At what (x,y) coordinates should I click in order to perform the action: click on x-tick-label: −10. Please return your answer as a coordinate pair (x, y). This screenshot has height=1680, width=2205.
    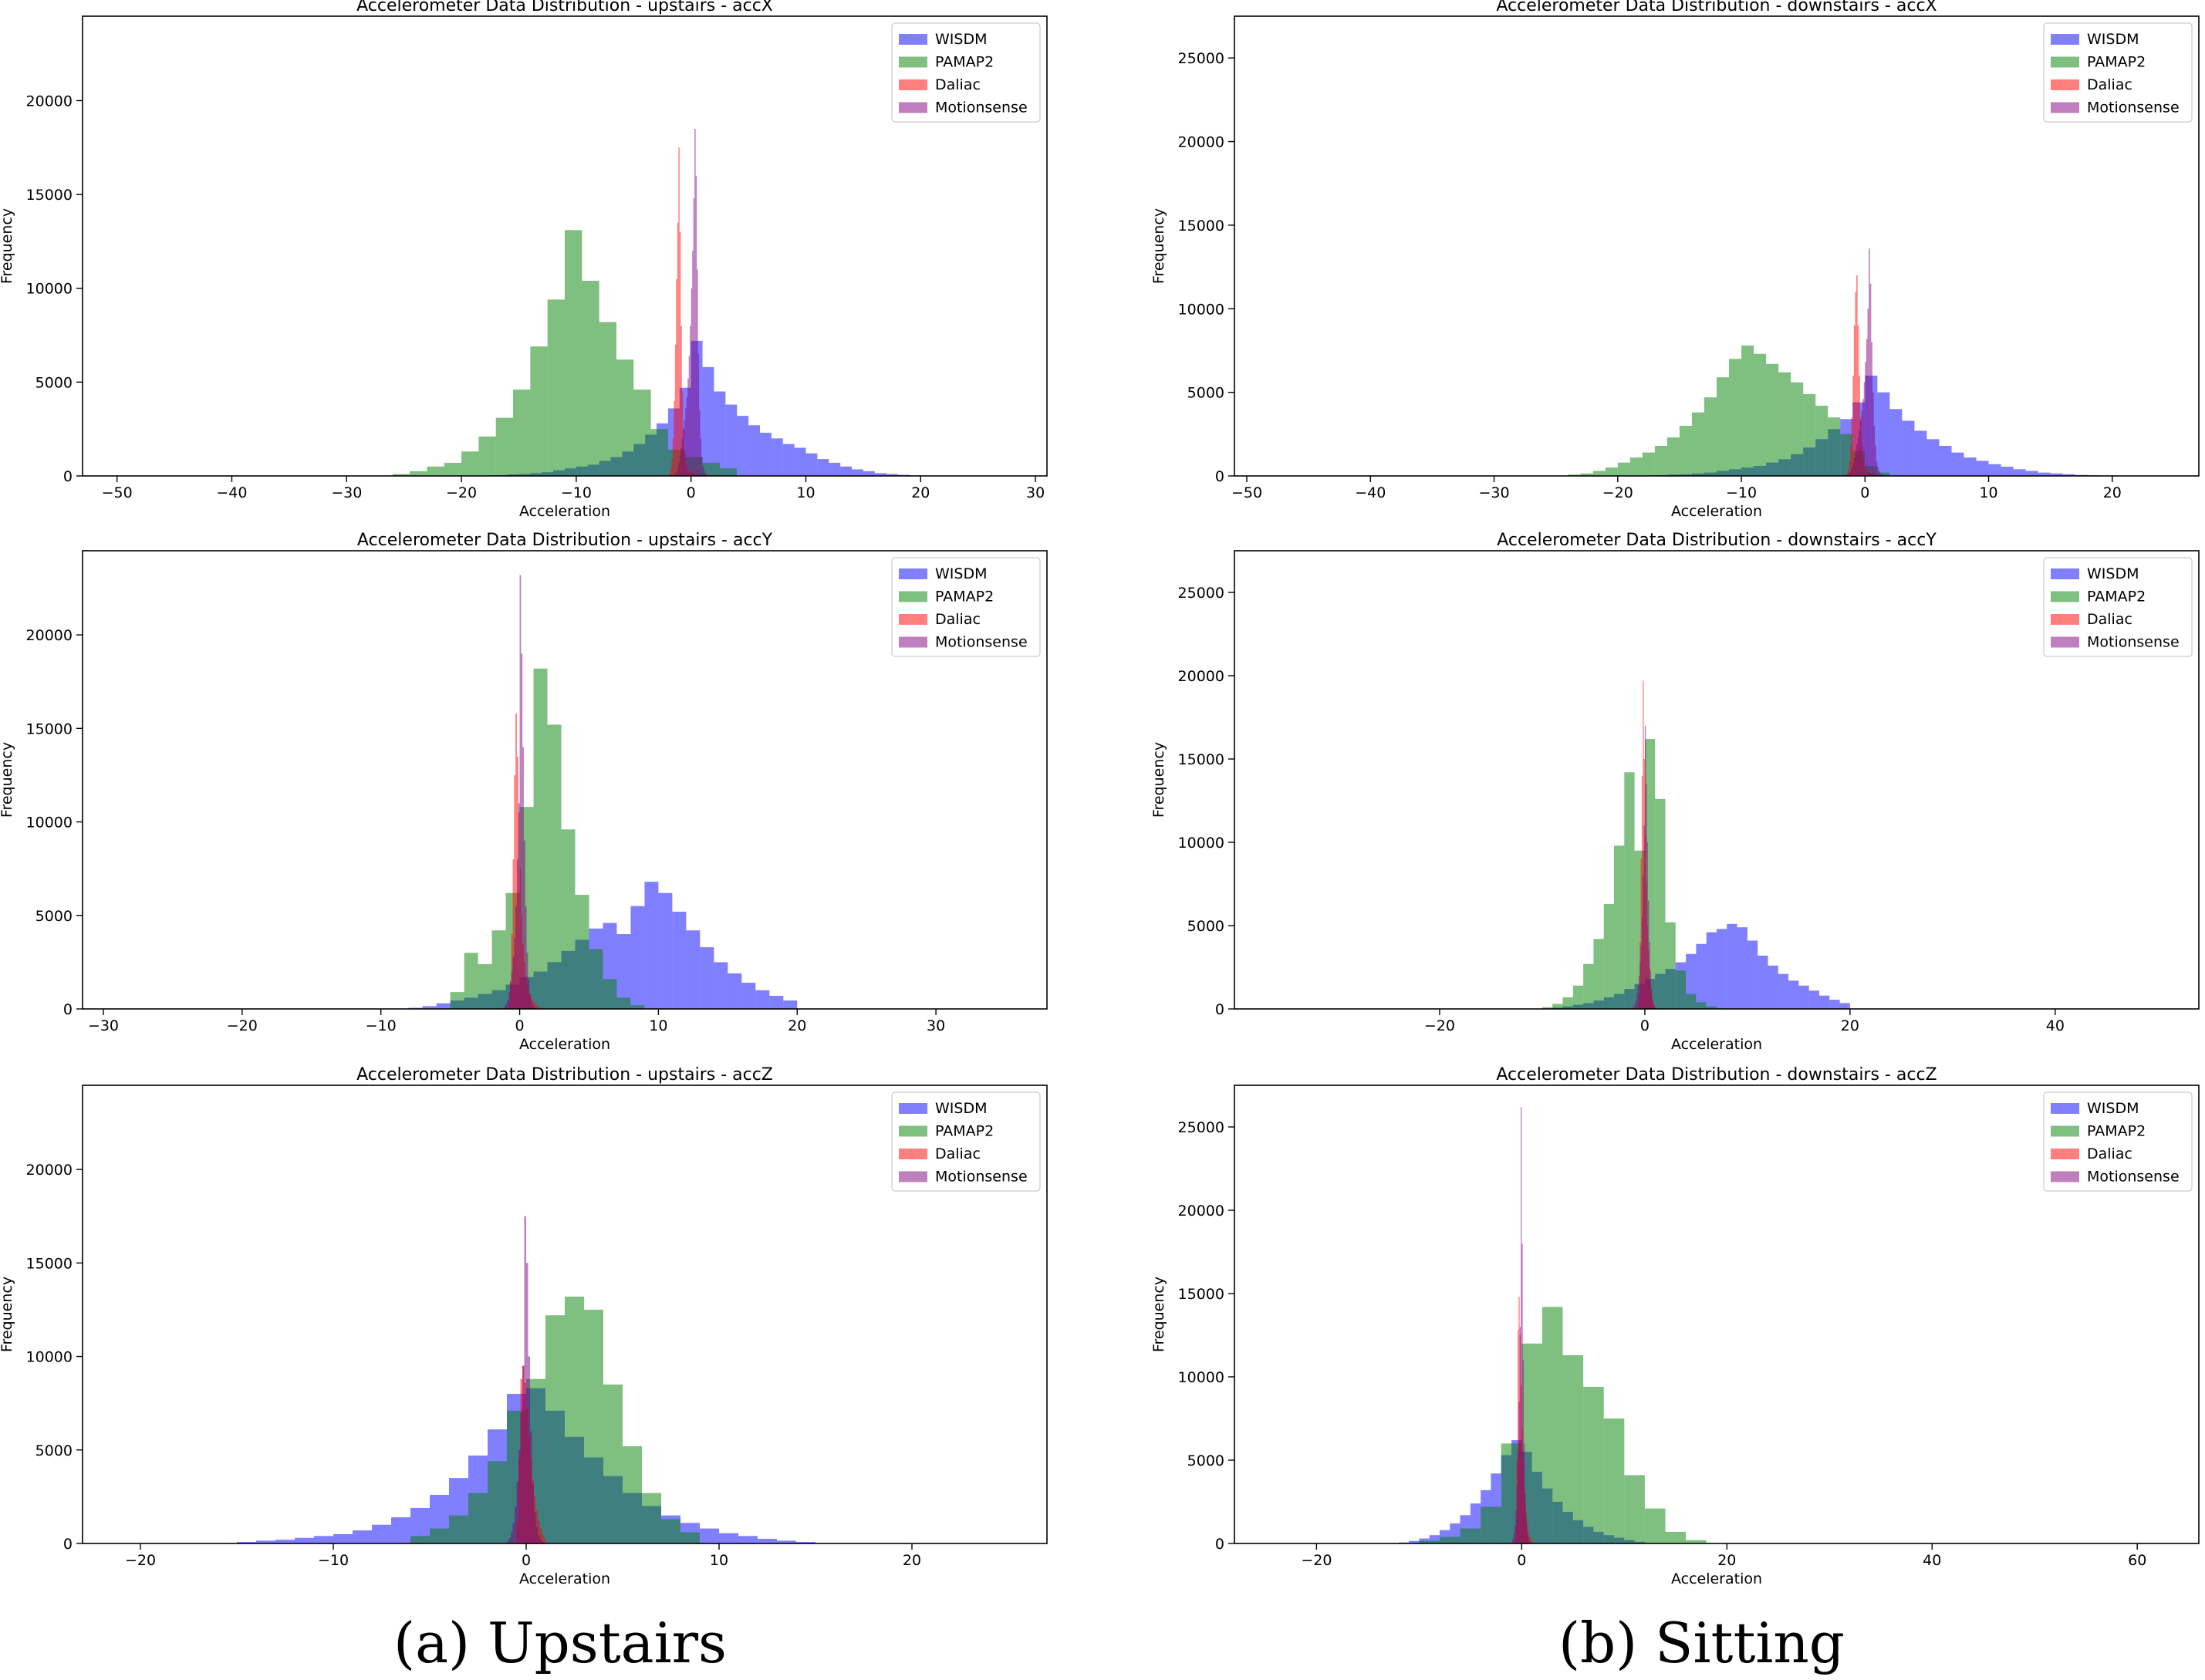
    Looking at the image, I should click on (381, 1025).